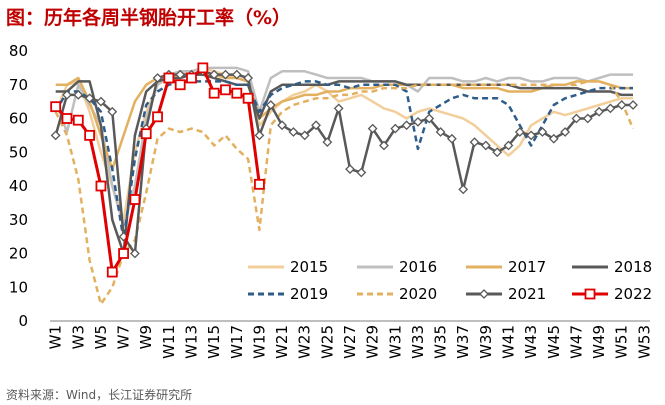 The image size is (665, 405). I want to click on source-note: 资料来源：Wind，长江证券研究所, so click(99, 395).